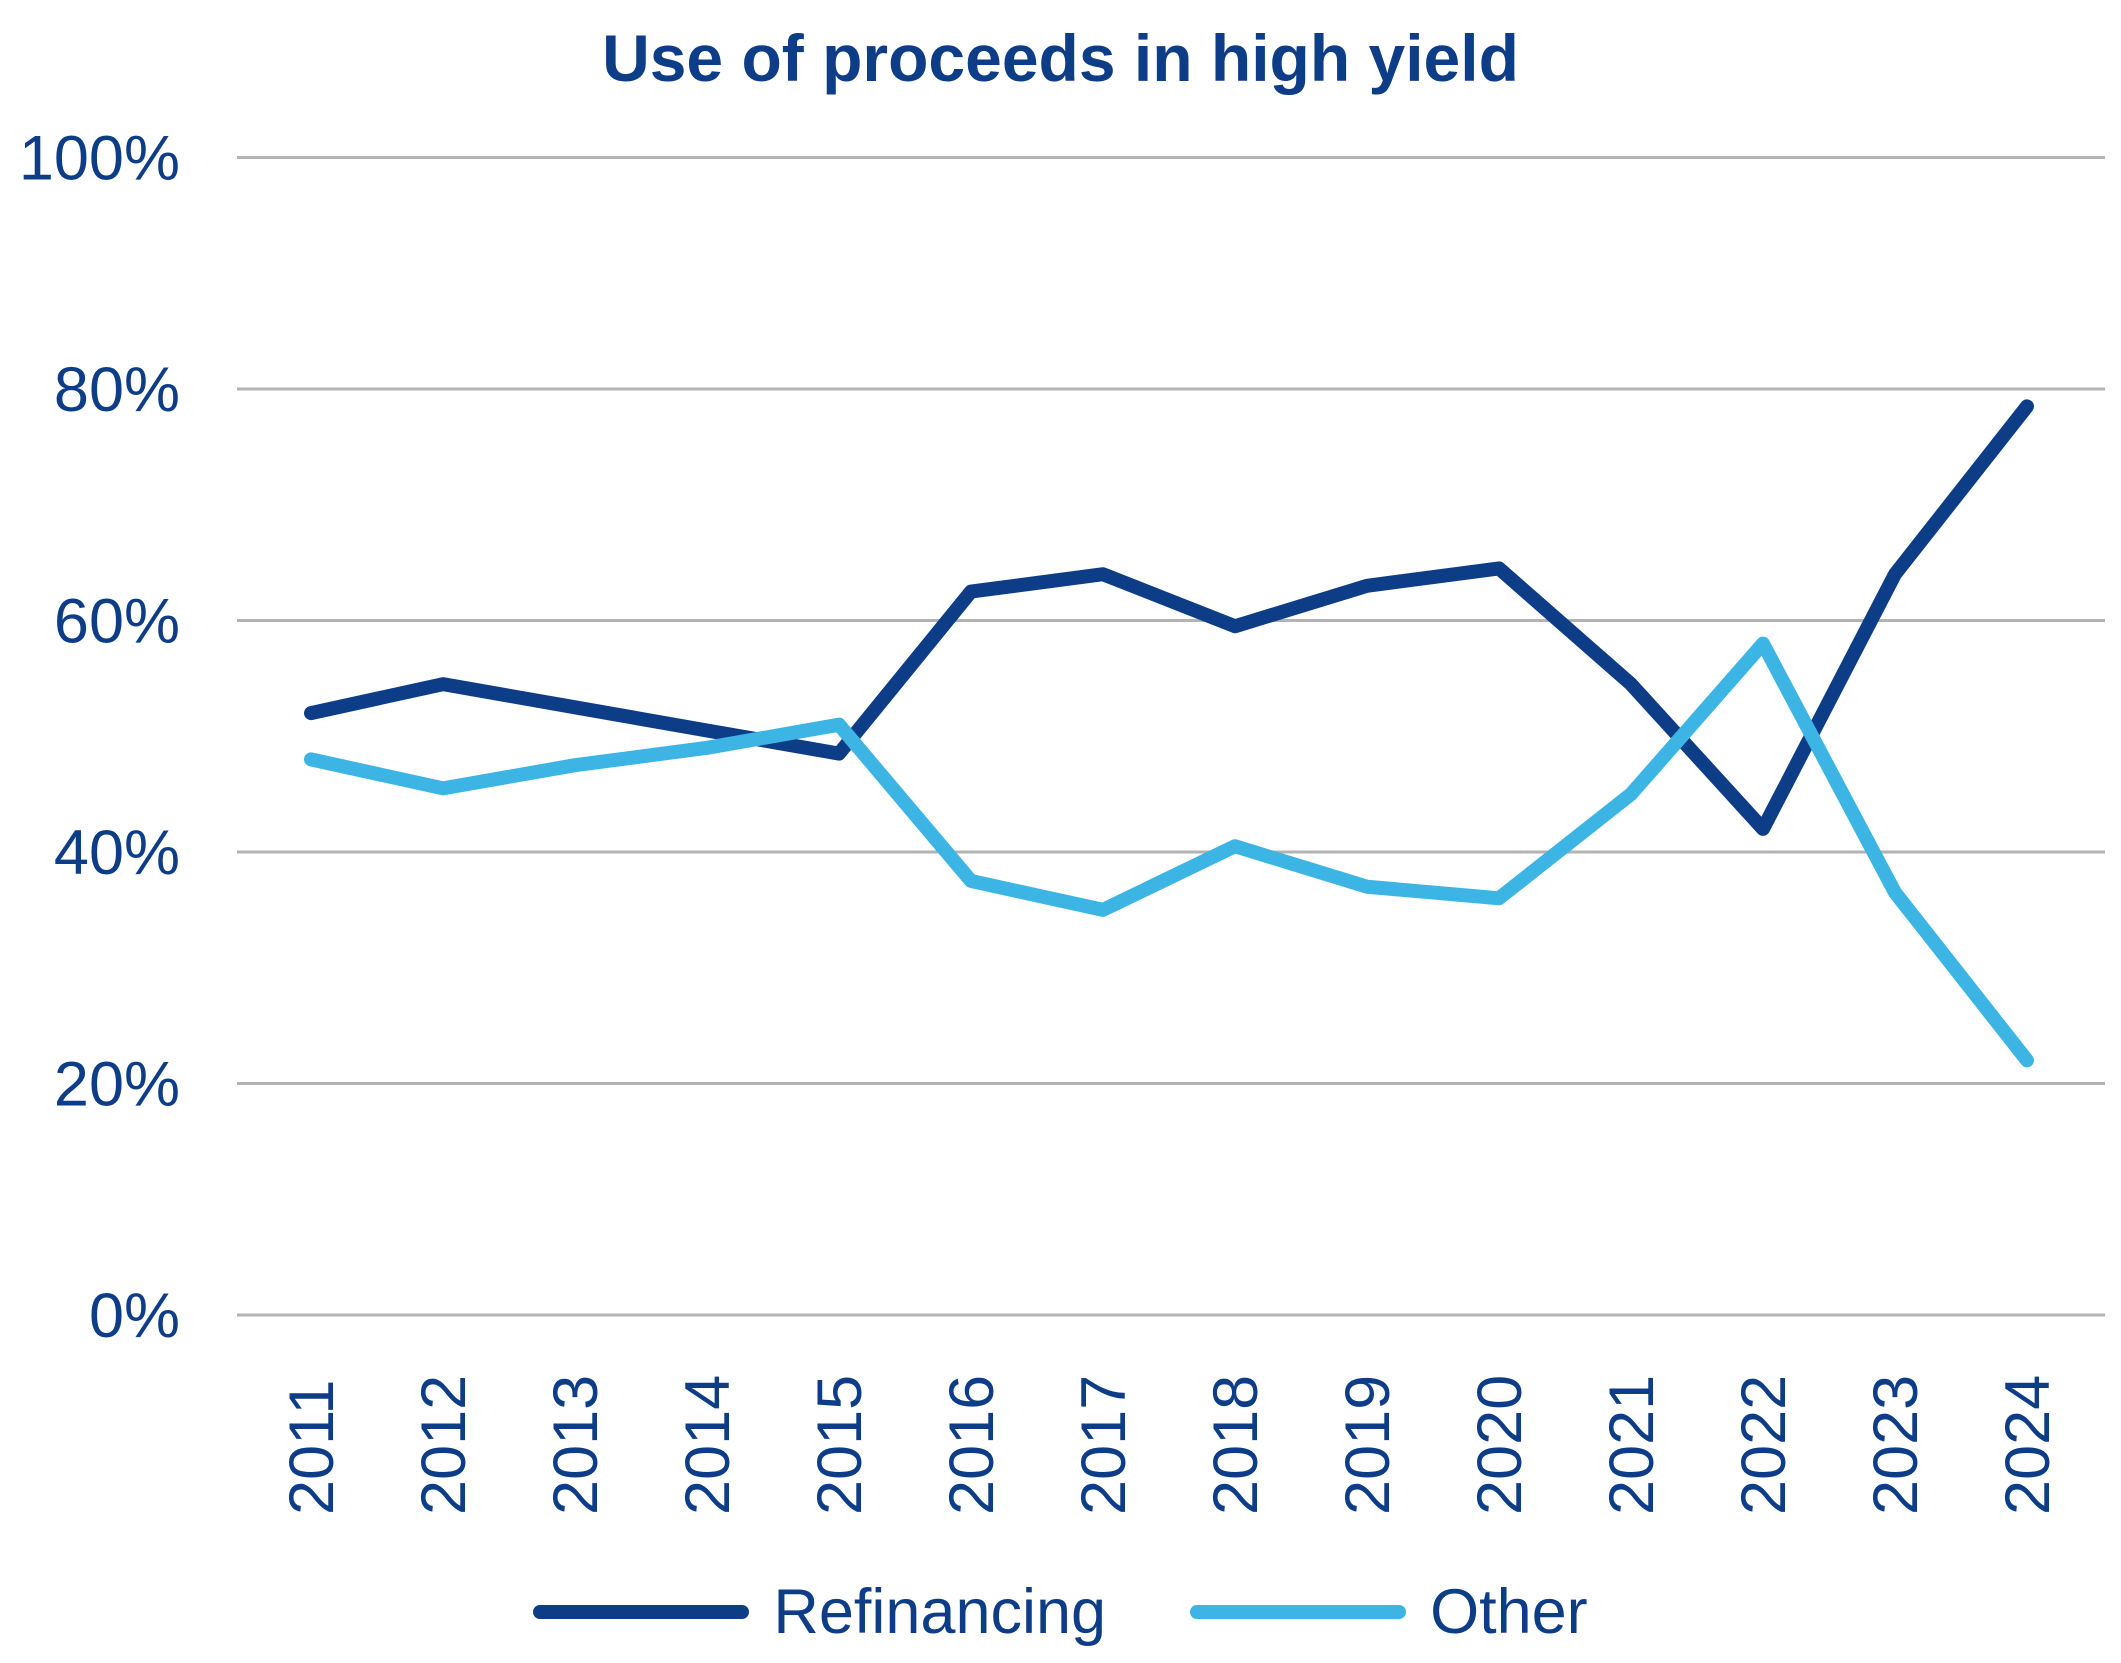 The width and height of the screenshot is (2121, 1663). I want to click on legend-label-refinancing: Refinancing, so click(940, 1612).